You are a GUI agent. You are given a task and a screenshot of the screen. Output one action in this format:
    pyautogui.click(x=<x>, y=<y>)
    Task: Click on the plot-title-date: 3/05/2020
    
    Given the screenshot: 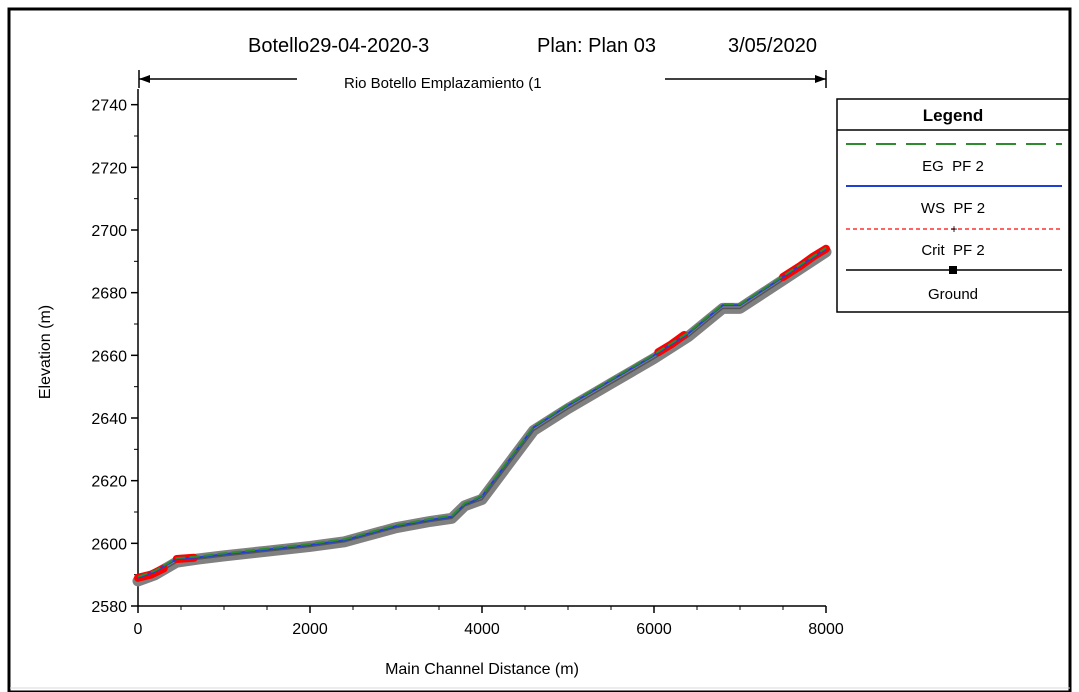 What is the action you would take?
    pyautogui.click(x=772, y=46)
    